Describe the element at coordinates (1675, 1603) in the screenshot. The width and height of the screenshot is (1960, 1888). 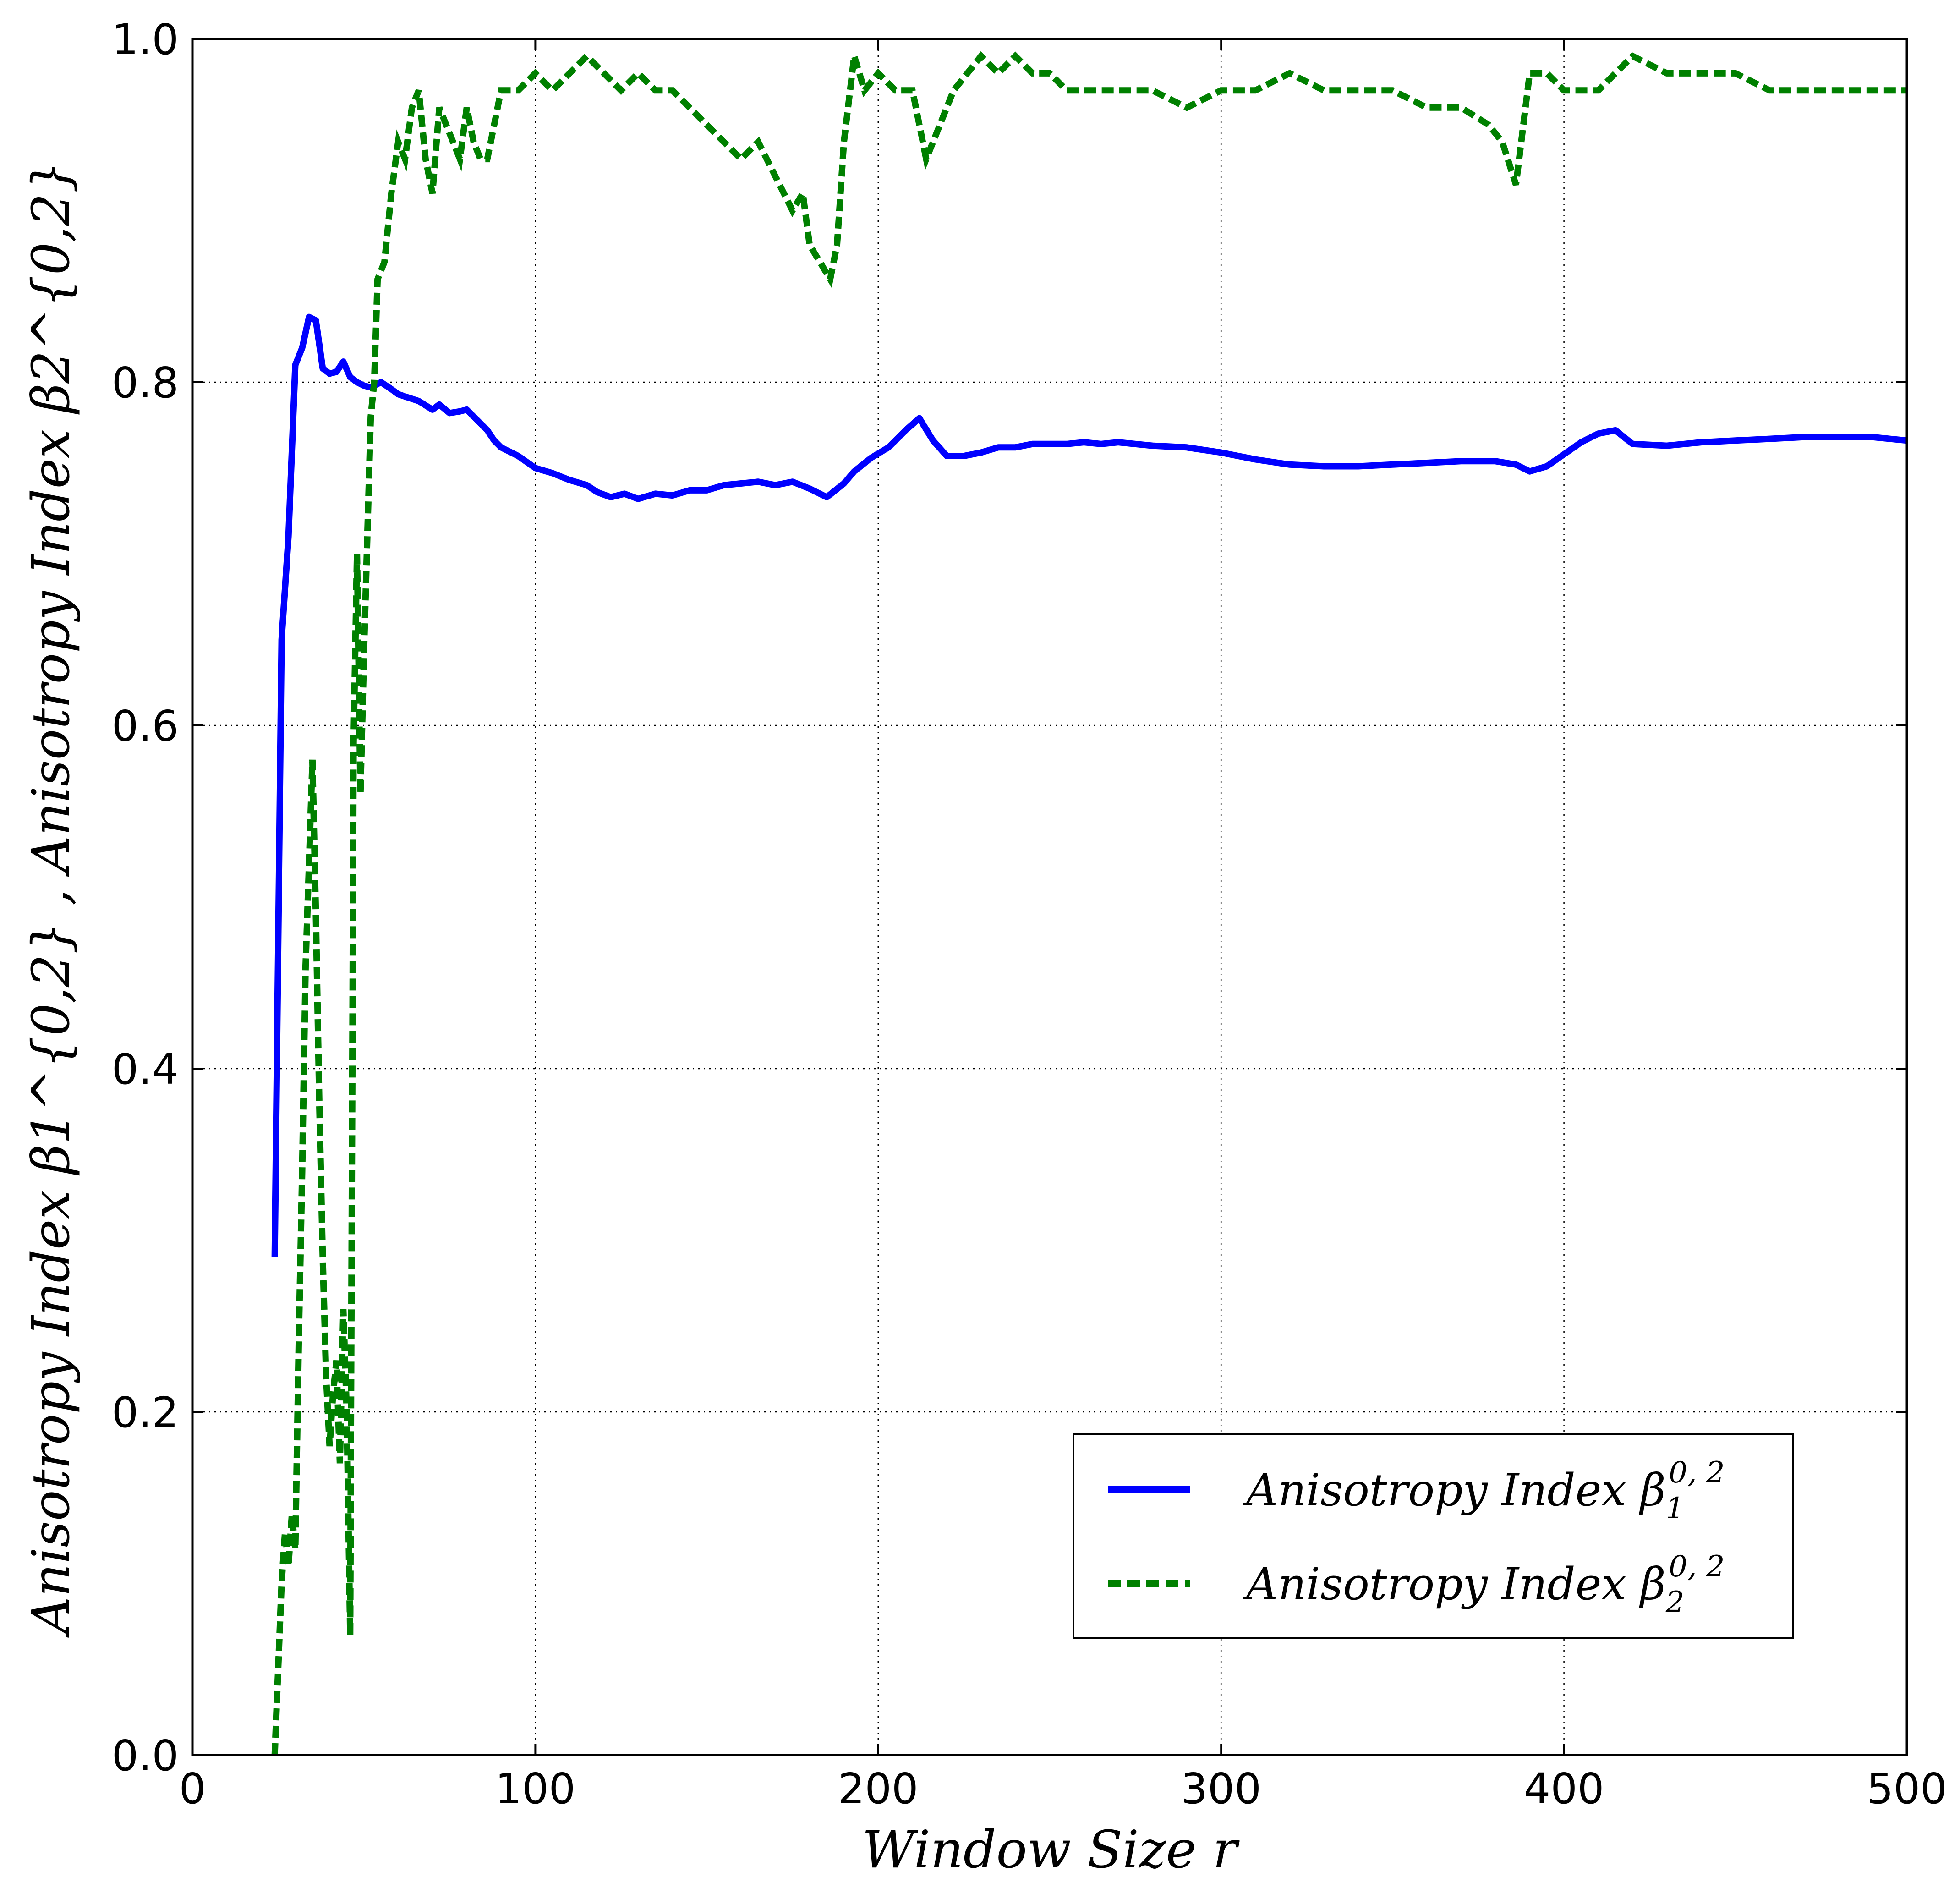
I see `legend-label-beta2-sub: 2` at that location.